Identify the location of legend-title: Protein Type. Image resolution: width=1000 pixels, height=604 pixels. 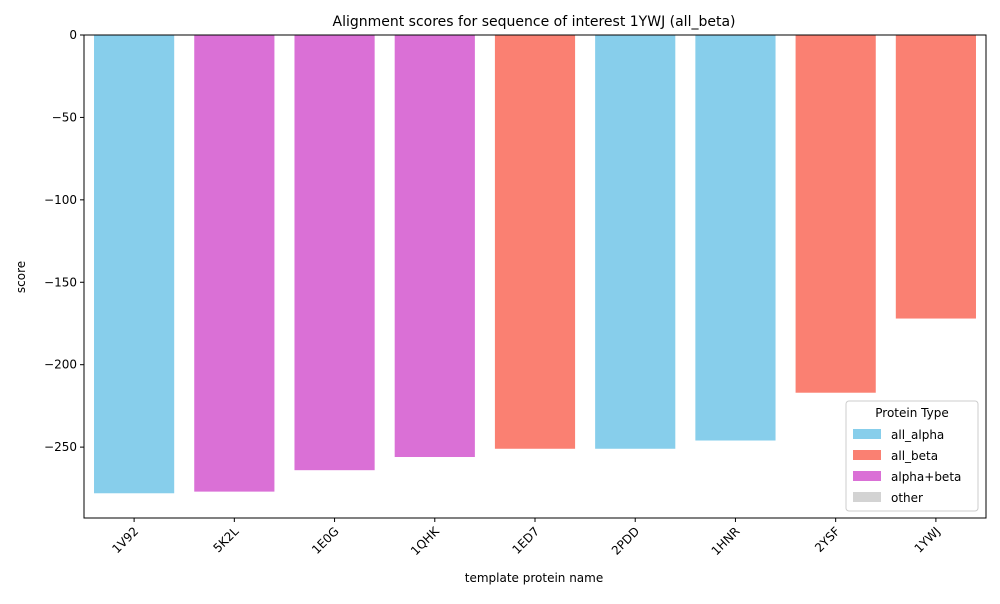
(911, 413).